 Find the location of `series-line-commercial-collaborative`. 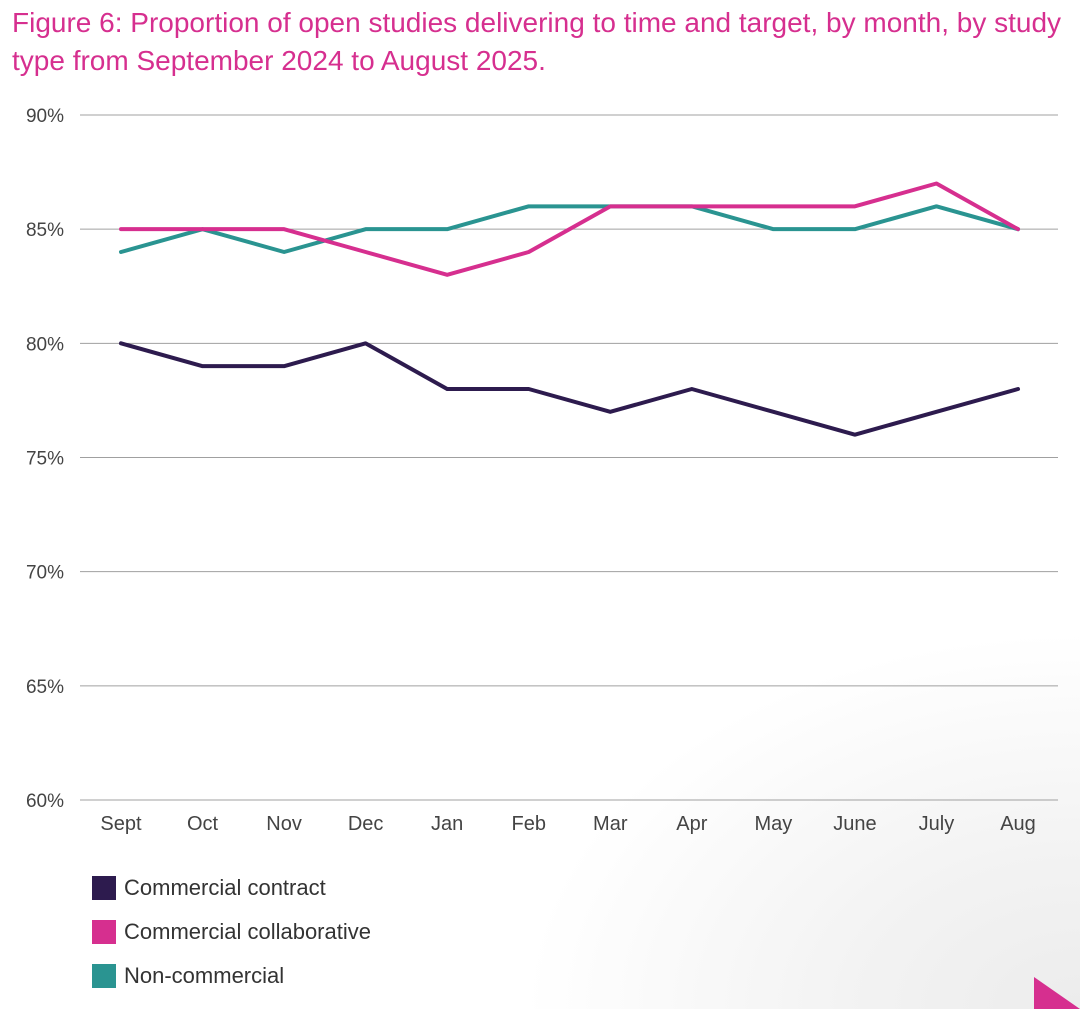

series-line-commercial-collaborative is located at coordinates (569, 229).